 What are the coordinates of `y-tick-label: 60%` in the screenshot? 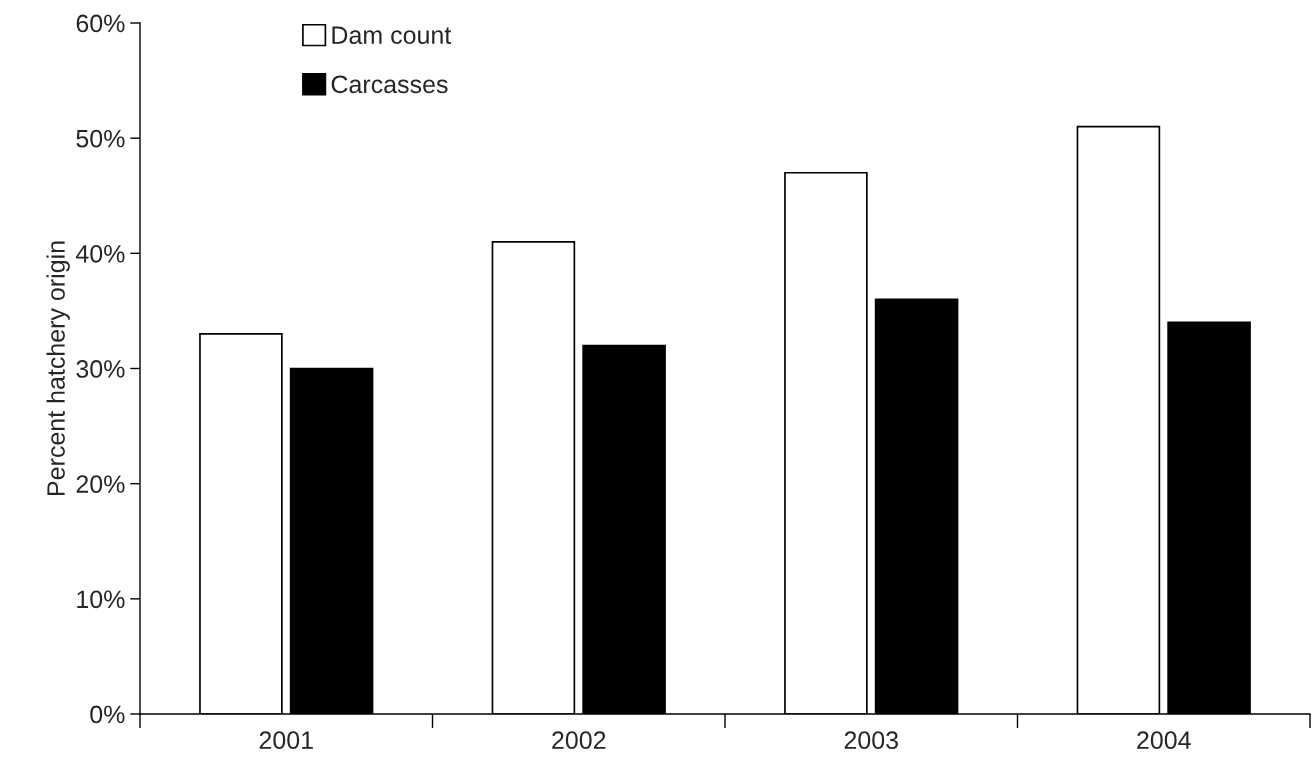 It's located at (100, 23).